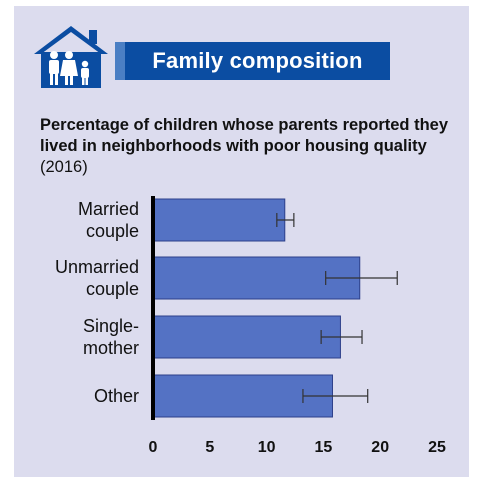 The image size is (479, 483). What do you see at coordinates (71, 57) in the screenshot?
I see `family-house-icon` at bounding box center [71, 57].